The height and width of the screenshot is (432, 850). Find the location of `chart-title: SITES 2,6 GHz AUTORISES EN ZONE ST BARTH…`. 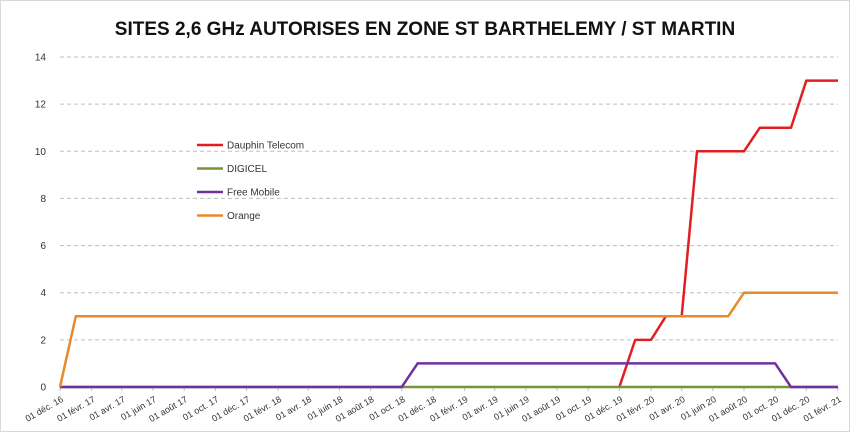

chart-title: SITES 2,6 GHz AUTORISES EN ZONE ST BARTH… is located at coordinates (425, 29).